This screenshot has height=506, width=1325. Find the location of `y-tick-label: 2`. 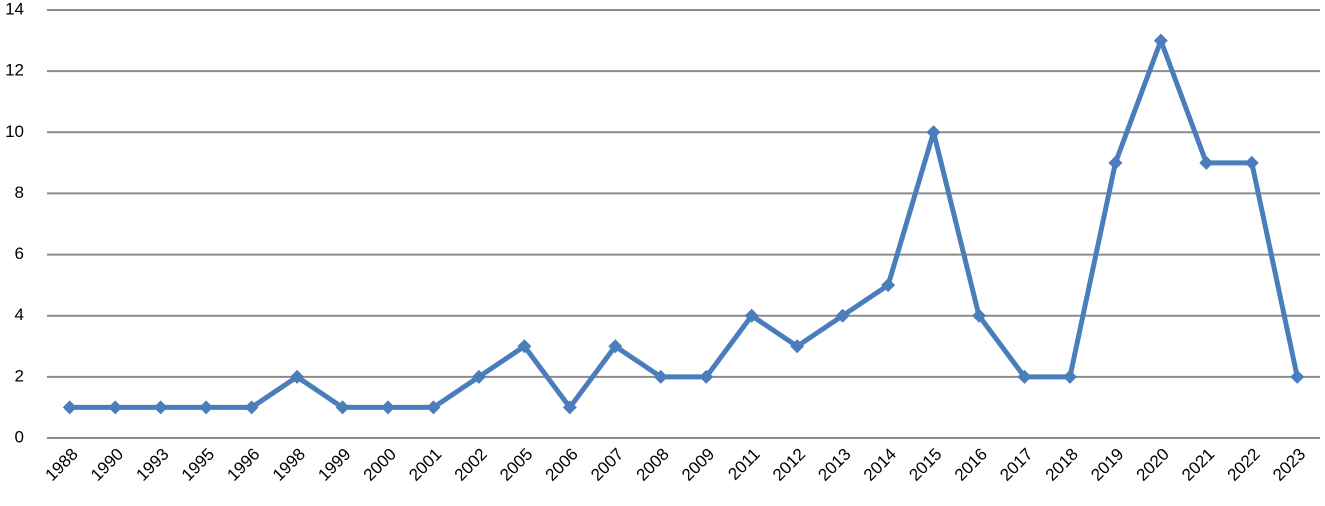

y-tick-label: 2 is located at coordinates (19, 375).